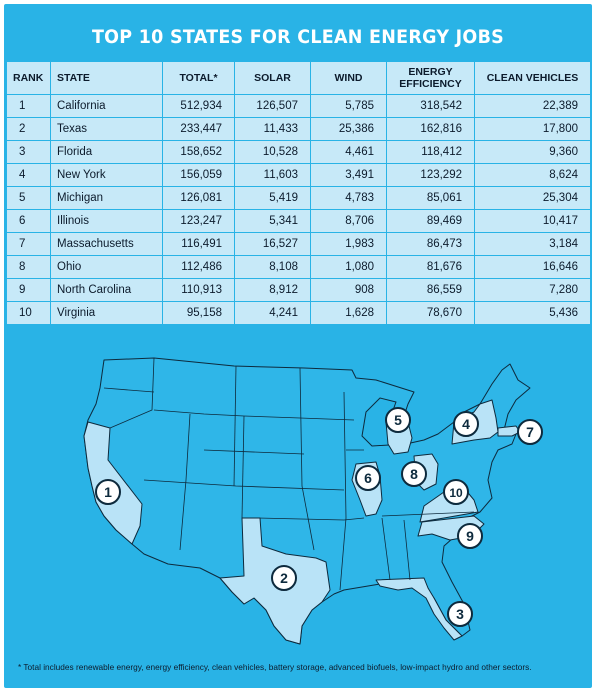 The width and height of the screenshot is (596, 692). I want to click on map-marker-north-carolina: 9, so click(470, 536).